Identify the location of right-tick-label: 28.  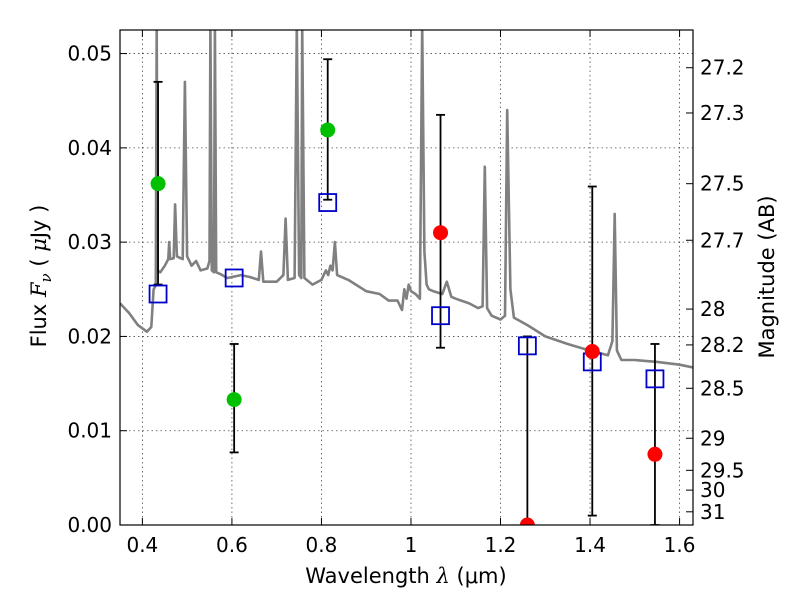
(712, 309).